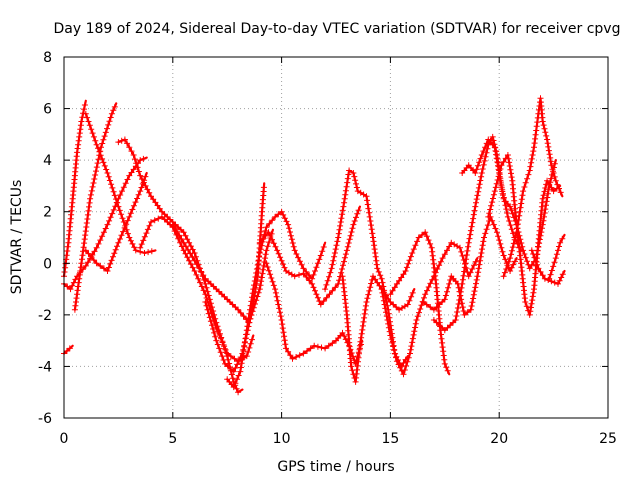 The image size is (640, 480). I want to click on x-tick-label: 0, so click(64, 439).